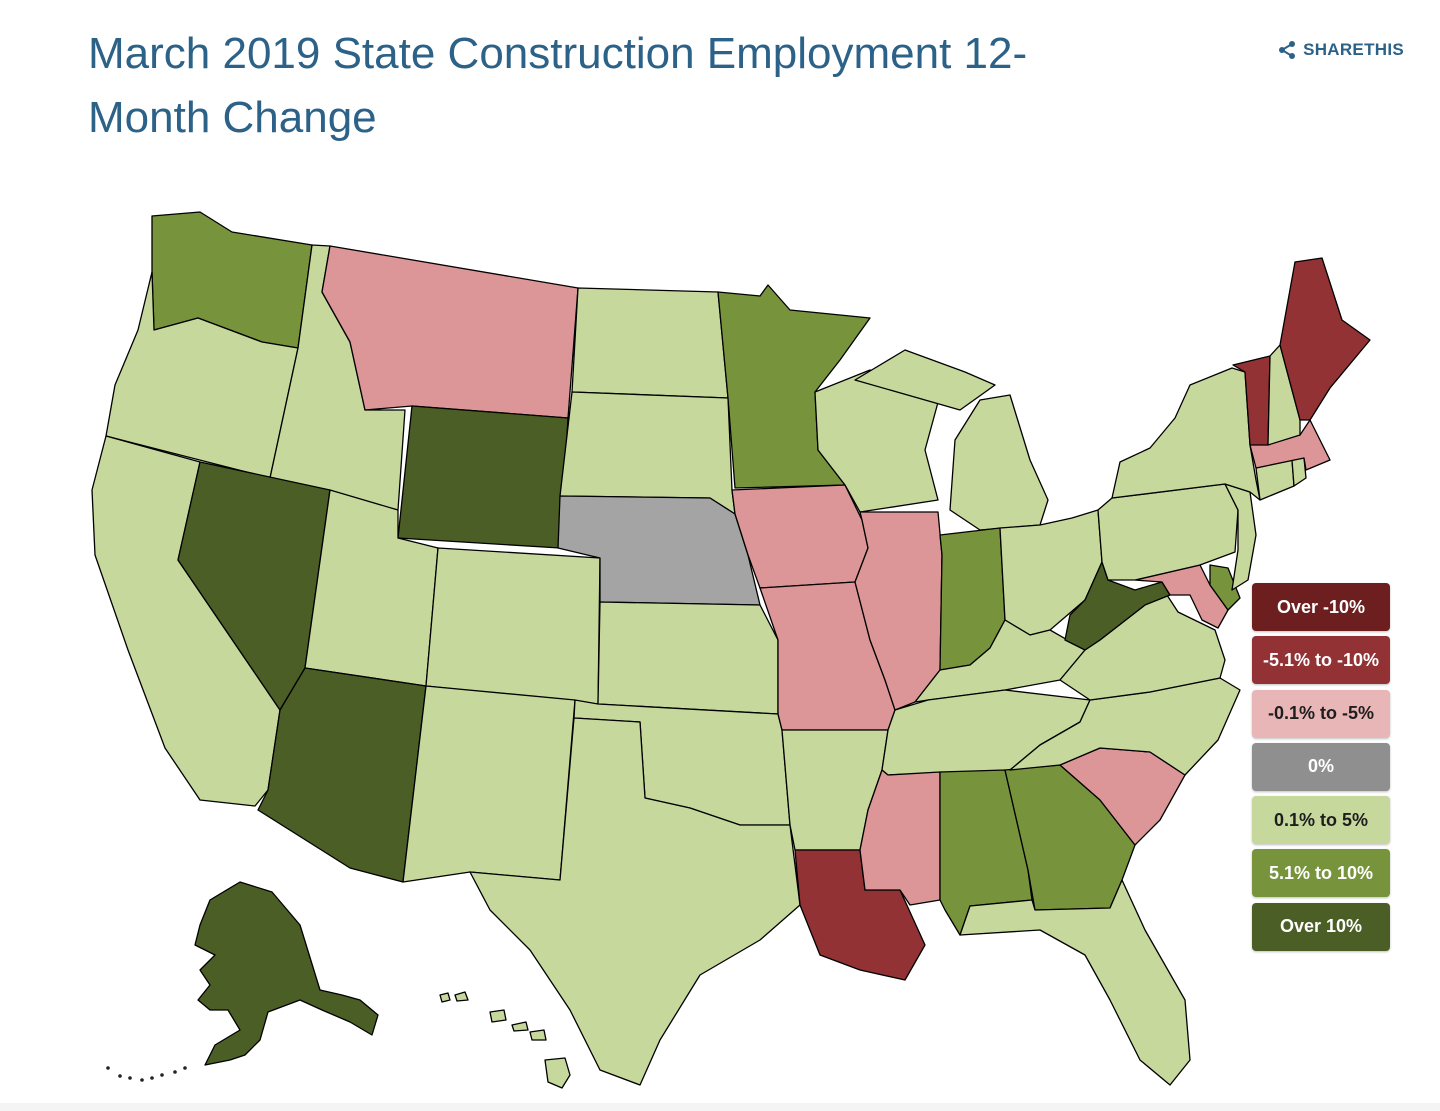 Image resolution: width=1440 pixels, height=1111 pixels. Describe the element at coordinates (489, 784) in the screenshot. I see `state-NM` at that location.